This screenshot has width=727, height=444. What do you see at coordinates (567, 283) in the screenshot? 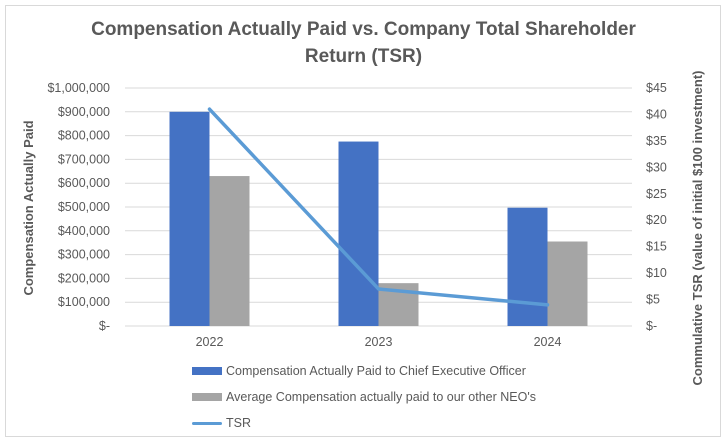
I see `bar-neo-2024` at bounding box center [567, 283].